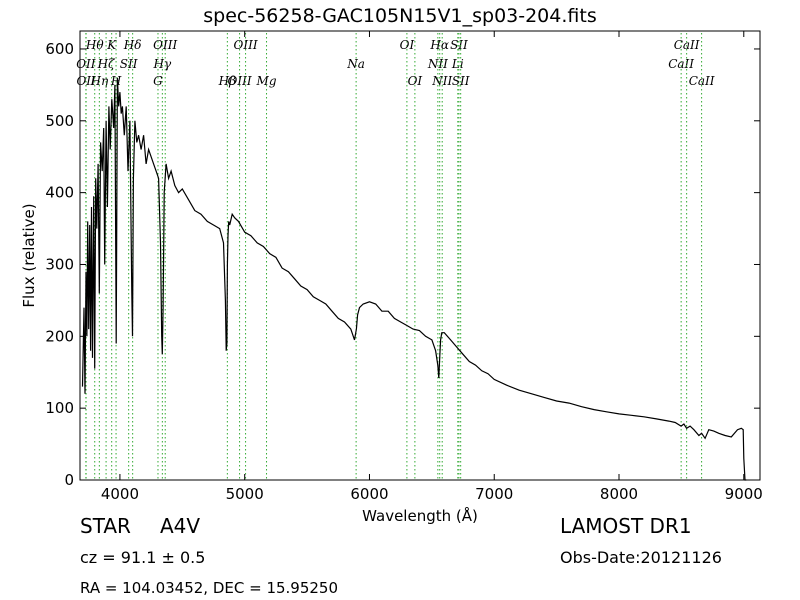 Image resolution: width=800 pixels, height=600 pixels. What do you see at coordinates (59, 408) in the screenshot?
I see `y-tick-label: 100` at bounding box center [59, 408].